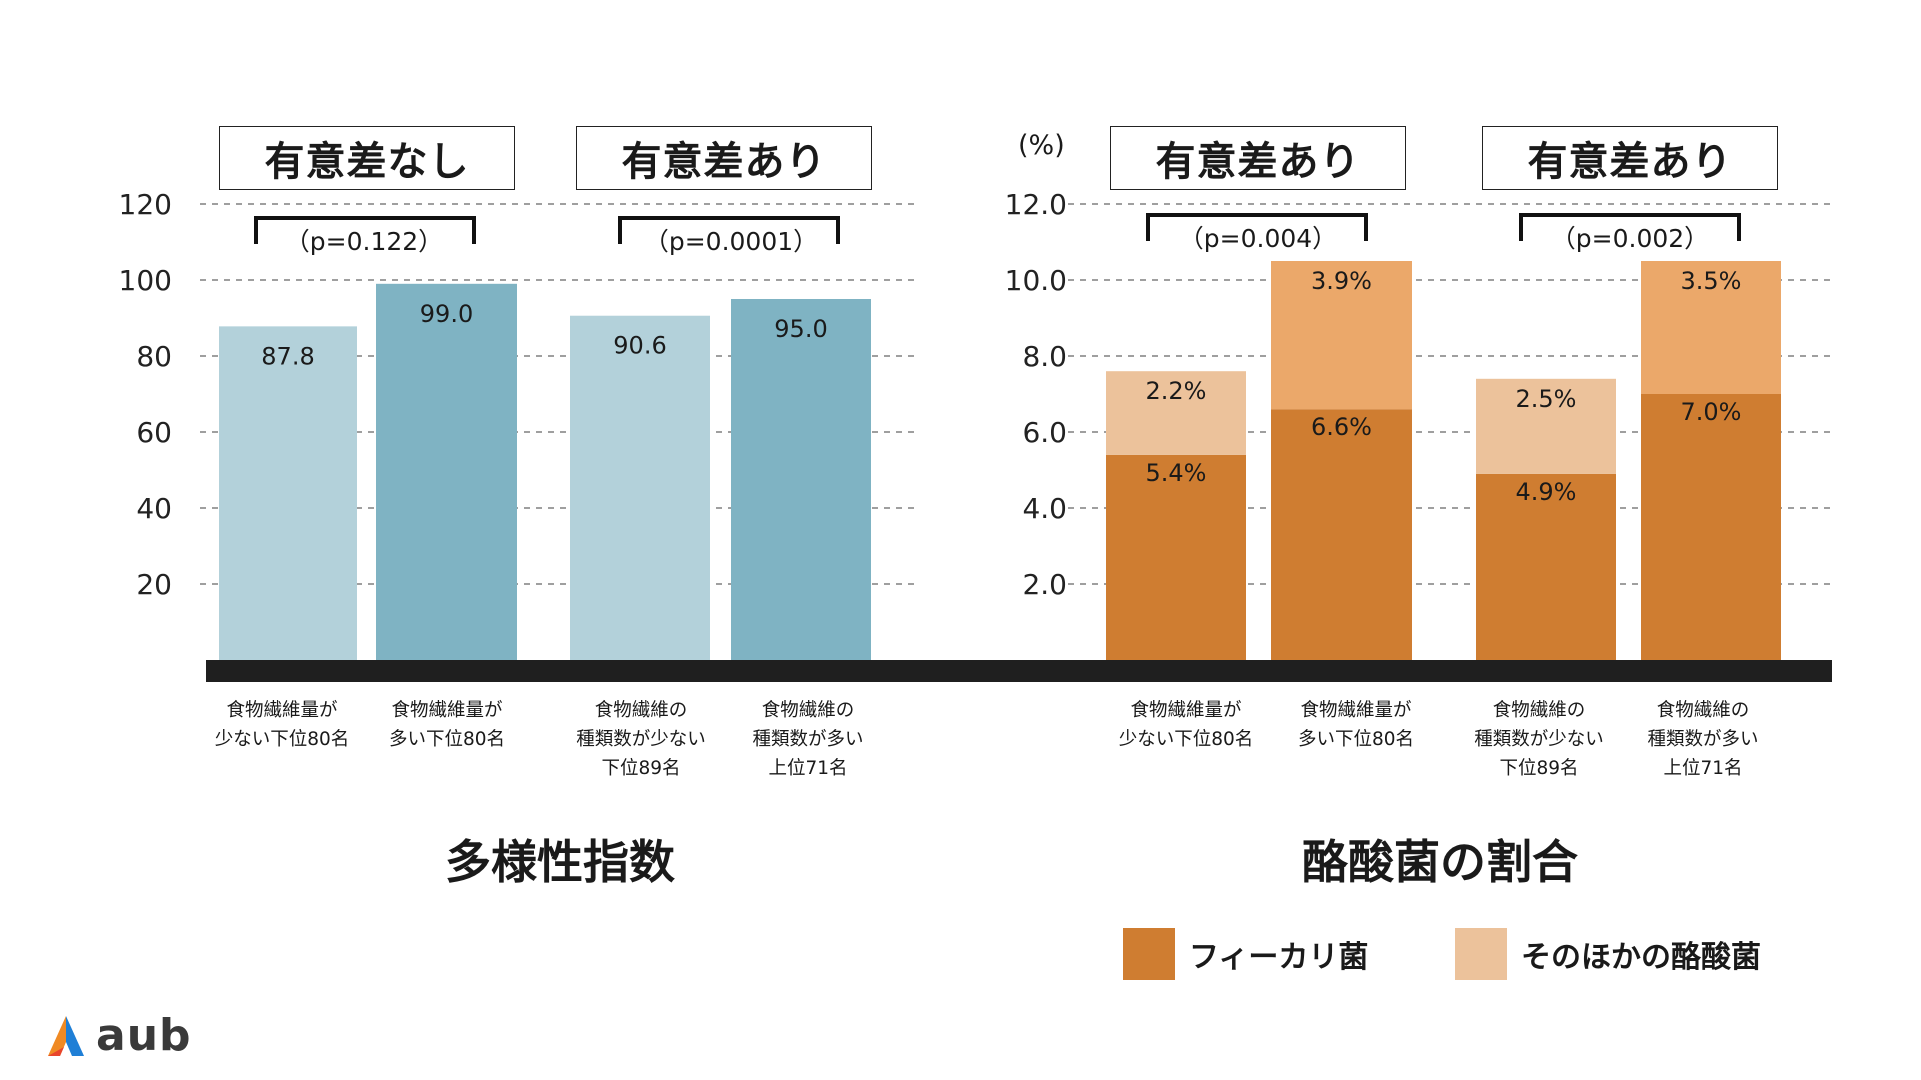 This screenshot has width=1921, height=1080. What do you see at coordinates (1641, 957) in the screenshot?
I see `legend-label-other-butyrate: そのほかの酪酸菌` at bounding box center [1641, 957].